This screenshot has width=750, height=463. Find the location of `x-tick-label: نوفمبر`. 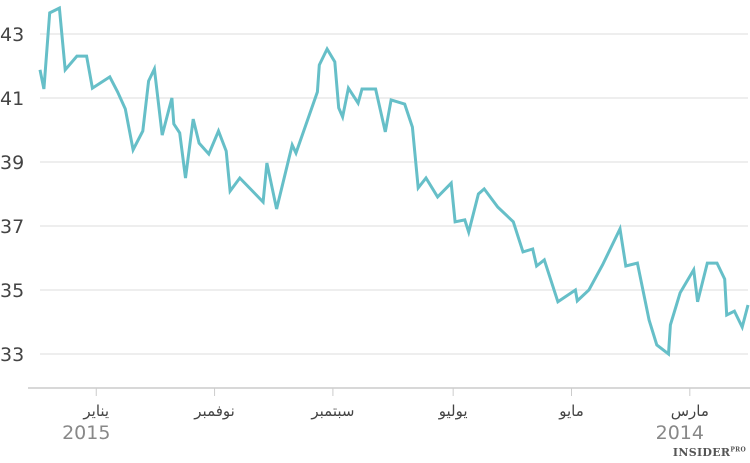

x-tick-label: نوفمبر is located at coordinates (214, 411).